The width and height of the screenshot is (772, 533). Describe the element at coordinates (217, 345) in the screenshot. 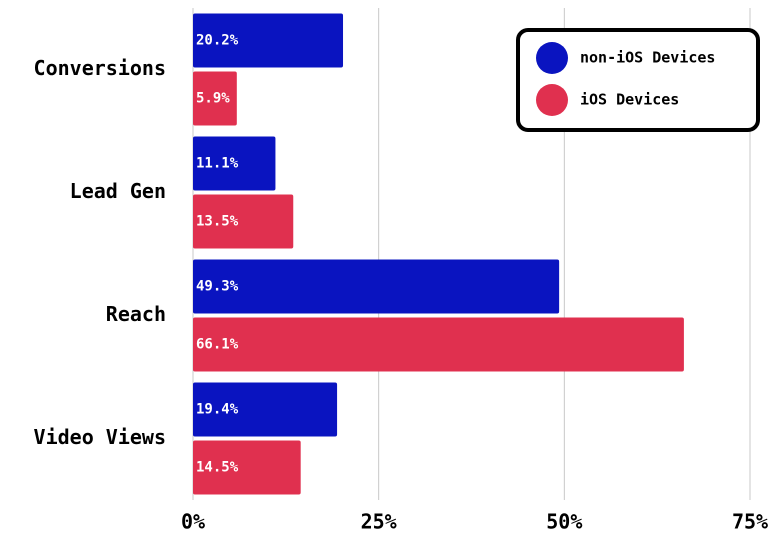

I see `data-label: 66.1%` at that location.